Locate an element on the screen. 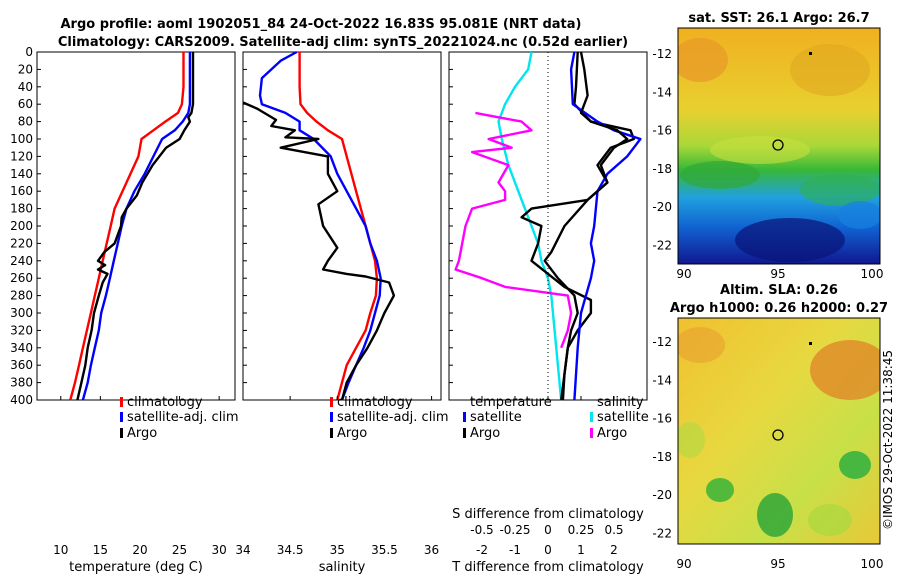 The width and height of the screenshot is (900, 580). sla-features is located at coordinates (779, 432).